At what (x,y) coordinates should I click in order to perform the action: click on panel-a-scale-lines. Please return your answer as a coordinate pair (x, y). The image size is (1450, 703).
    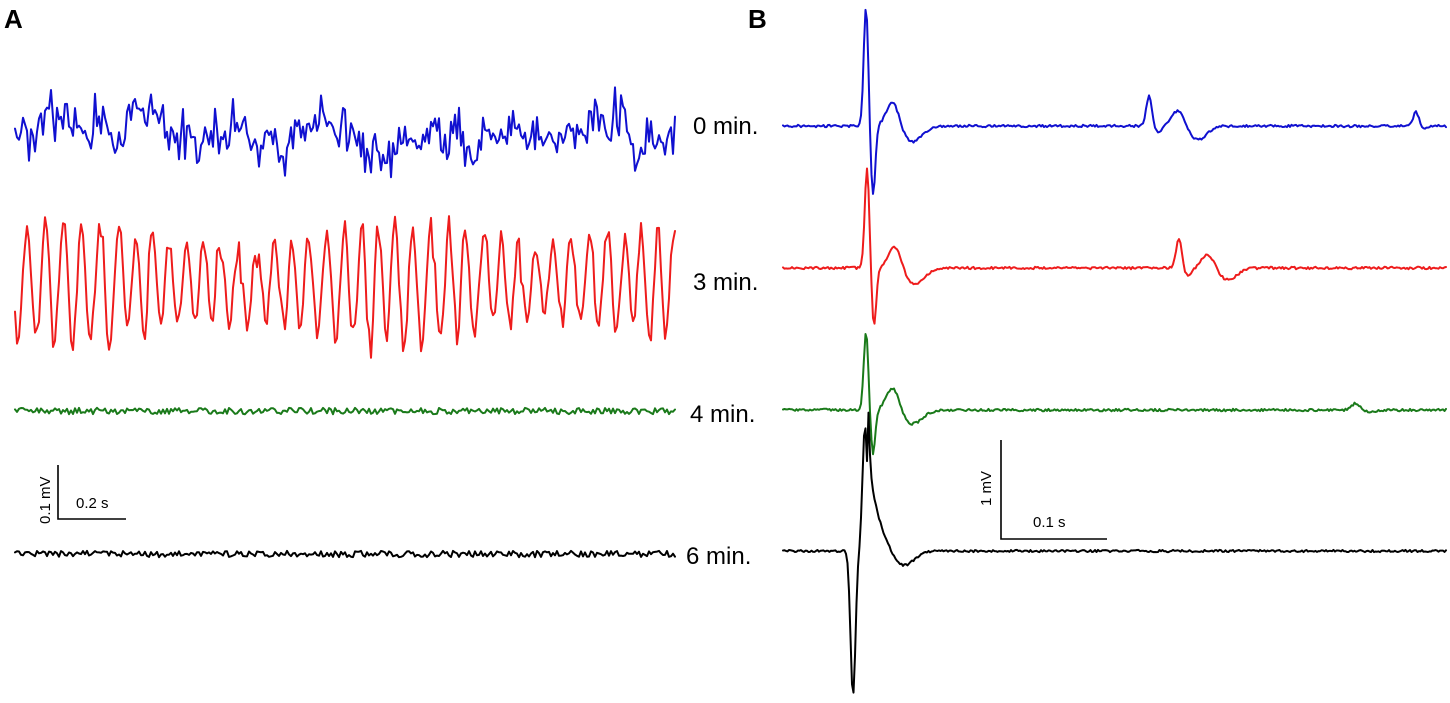
    Looking at the image, I should click on (91, 492).